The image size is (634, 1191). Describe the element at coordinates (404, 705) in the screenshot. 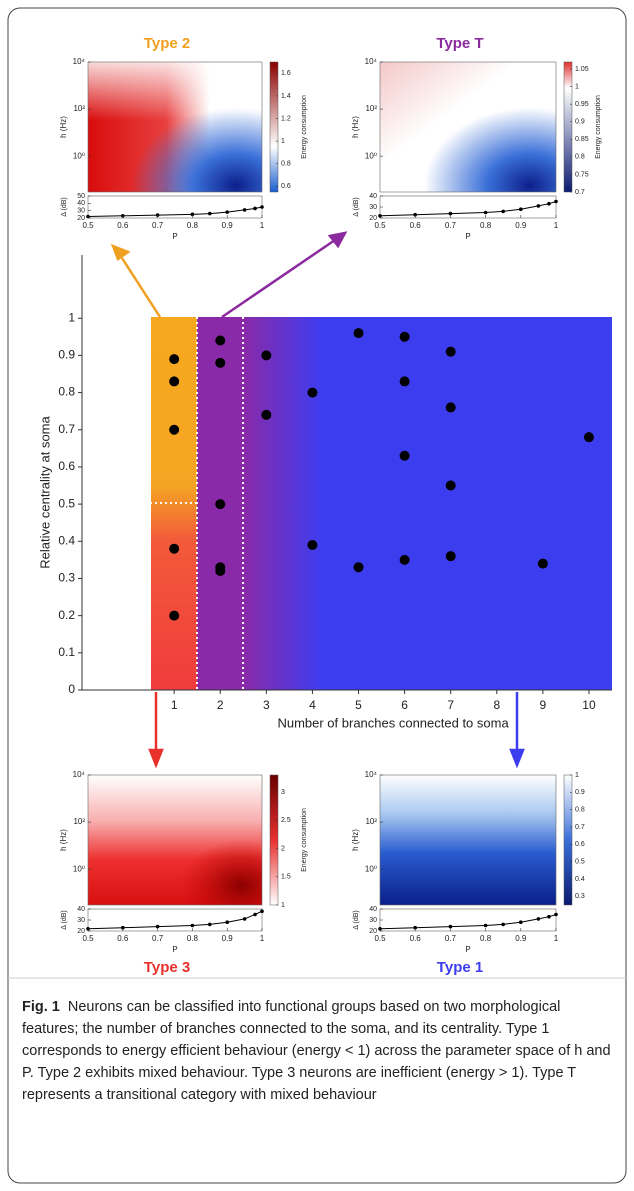

I see `x-tick-label: 6` at that location.